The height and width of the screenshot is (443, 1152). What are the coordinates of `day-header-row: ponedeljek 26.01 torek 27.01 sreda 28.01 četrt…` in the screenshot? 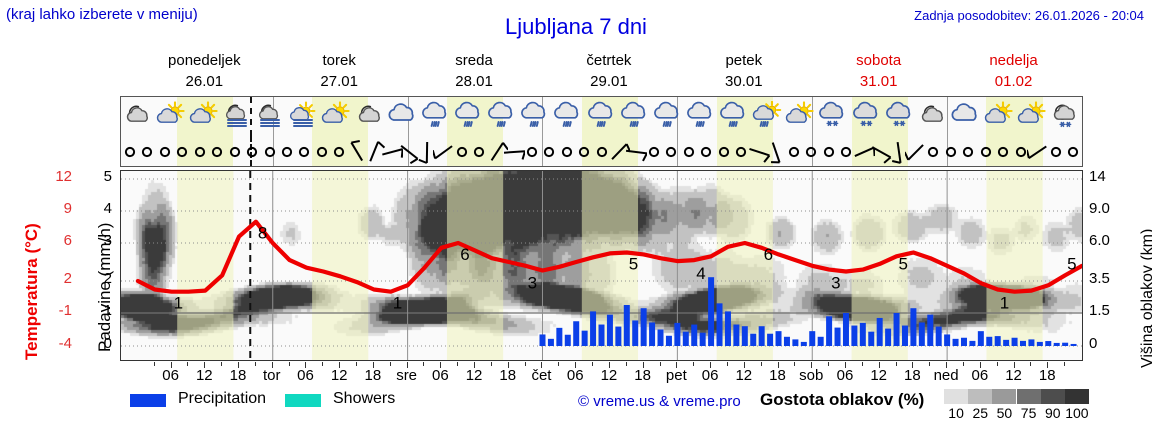 It's located at (601, 72).